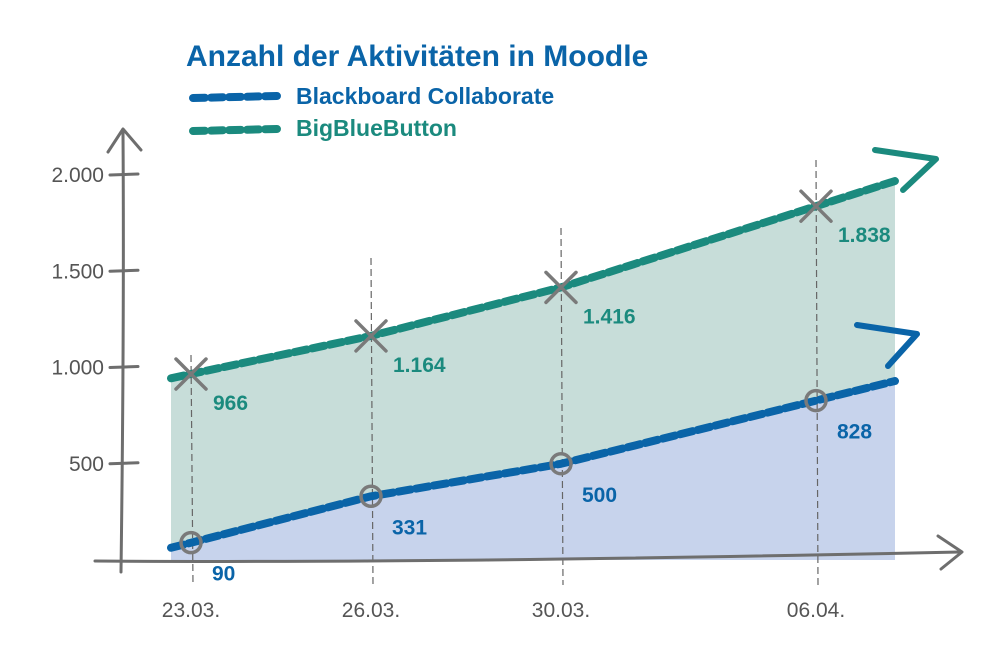  I want to click on x-axis, so click(527, 556).